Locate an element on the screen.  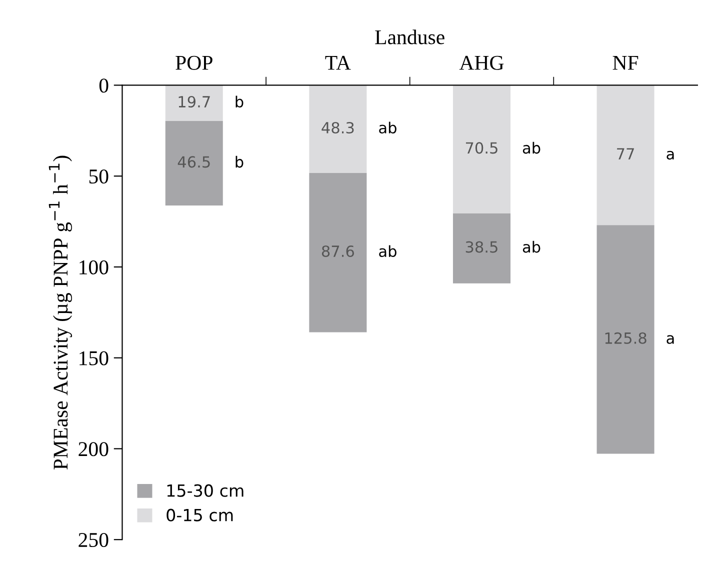
x-tick-label: POP is located at coordinates (194, 63).